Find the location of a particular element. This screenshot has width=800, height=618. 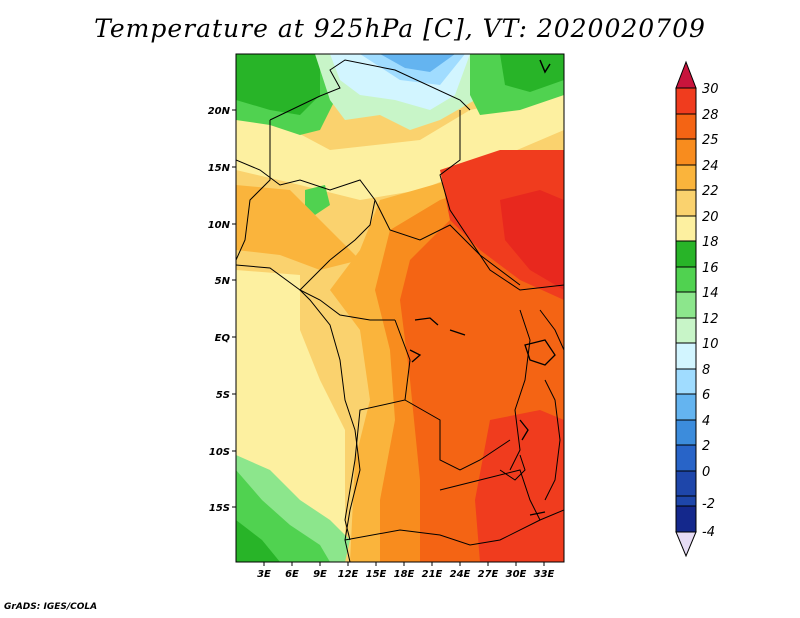

field-4-6-north is located at coordinates (417, 63).